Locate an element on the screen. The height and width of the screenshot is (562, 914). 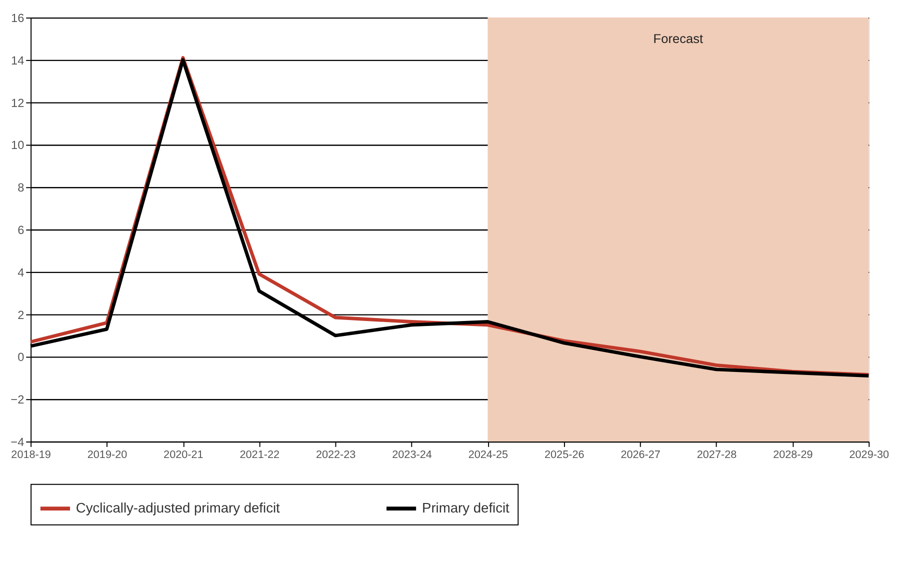
x-tick-label: 2020-21 is located at coordinates (184, 454).